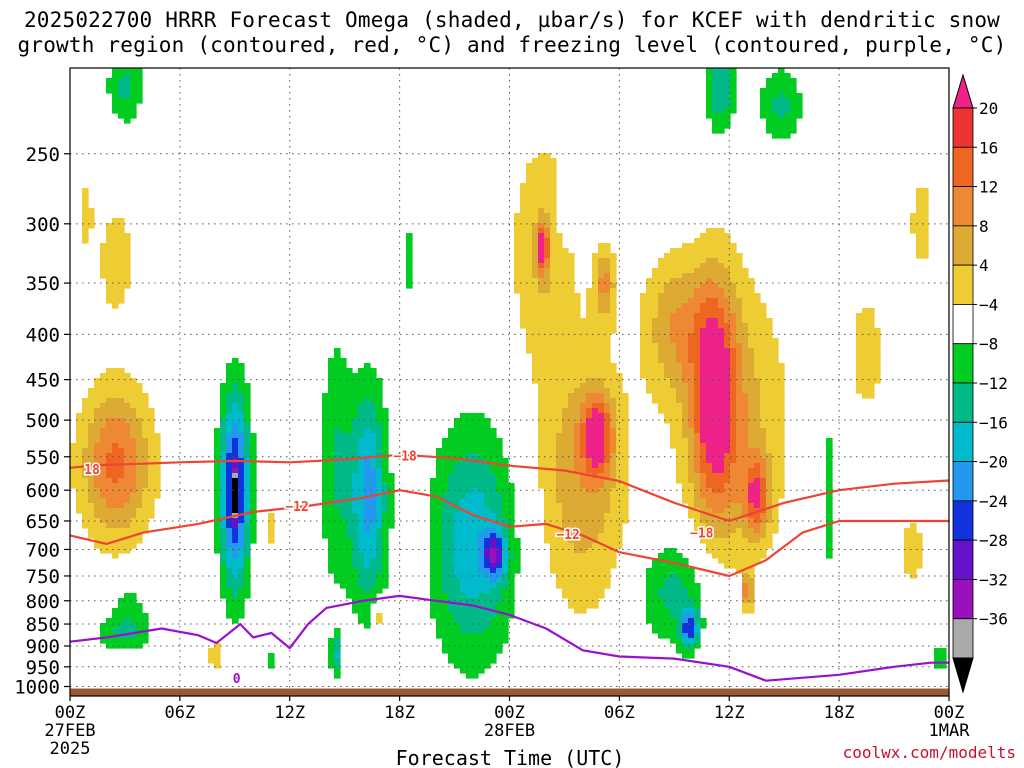 This screenshot has width=1024, height=768. Describe the element at coordinates (993, 619) in the screenshot. I see `colorbar-tick-label: −36` at that location.